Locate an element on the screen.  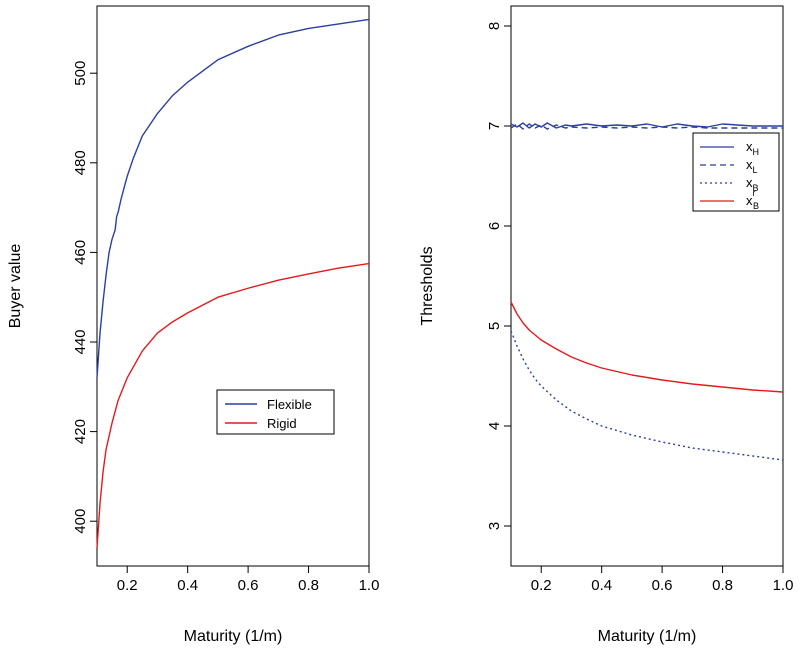
x-axis-right: 0.2 0.4 0.6 0.8 1.0 is located at coordinates (662, 580).